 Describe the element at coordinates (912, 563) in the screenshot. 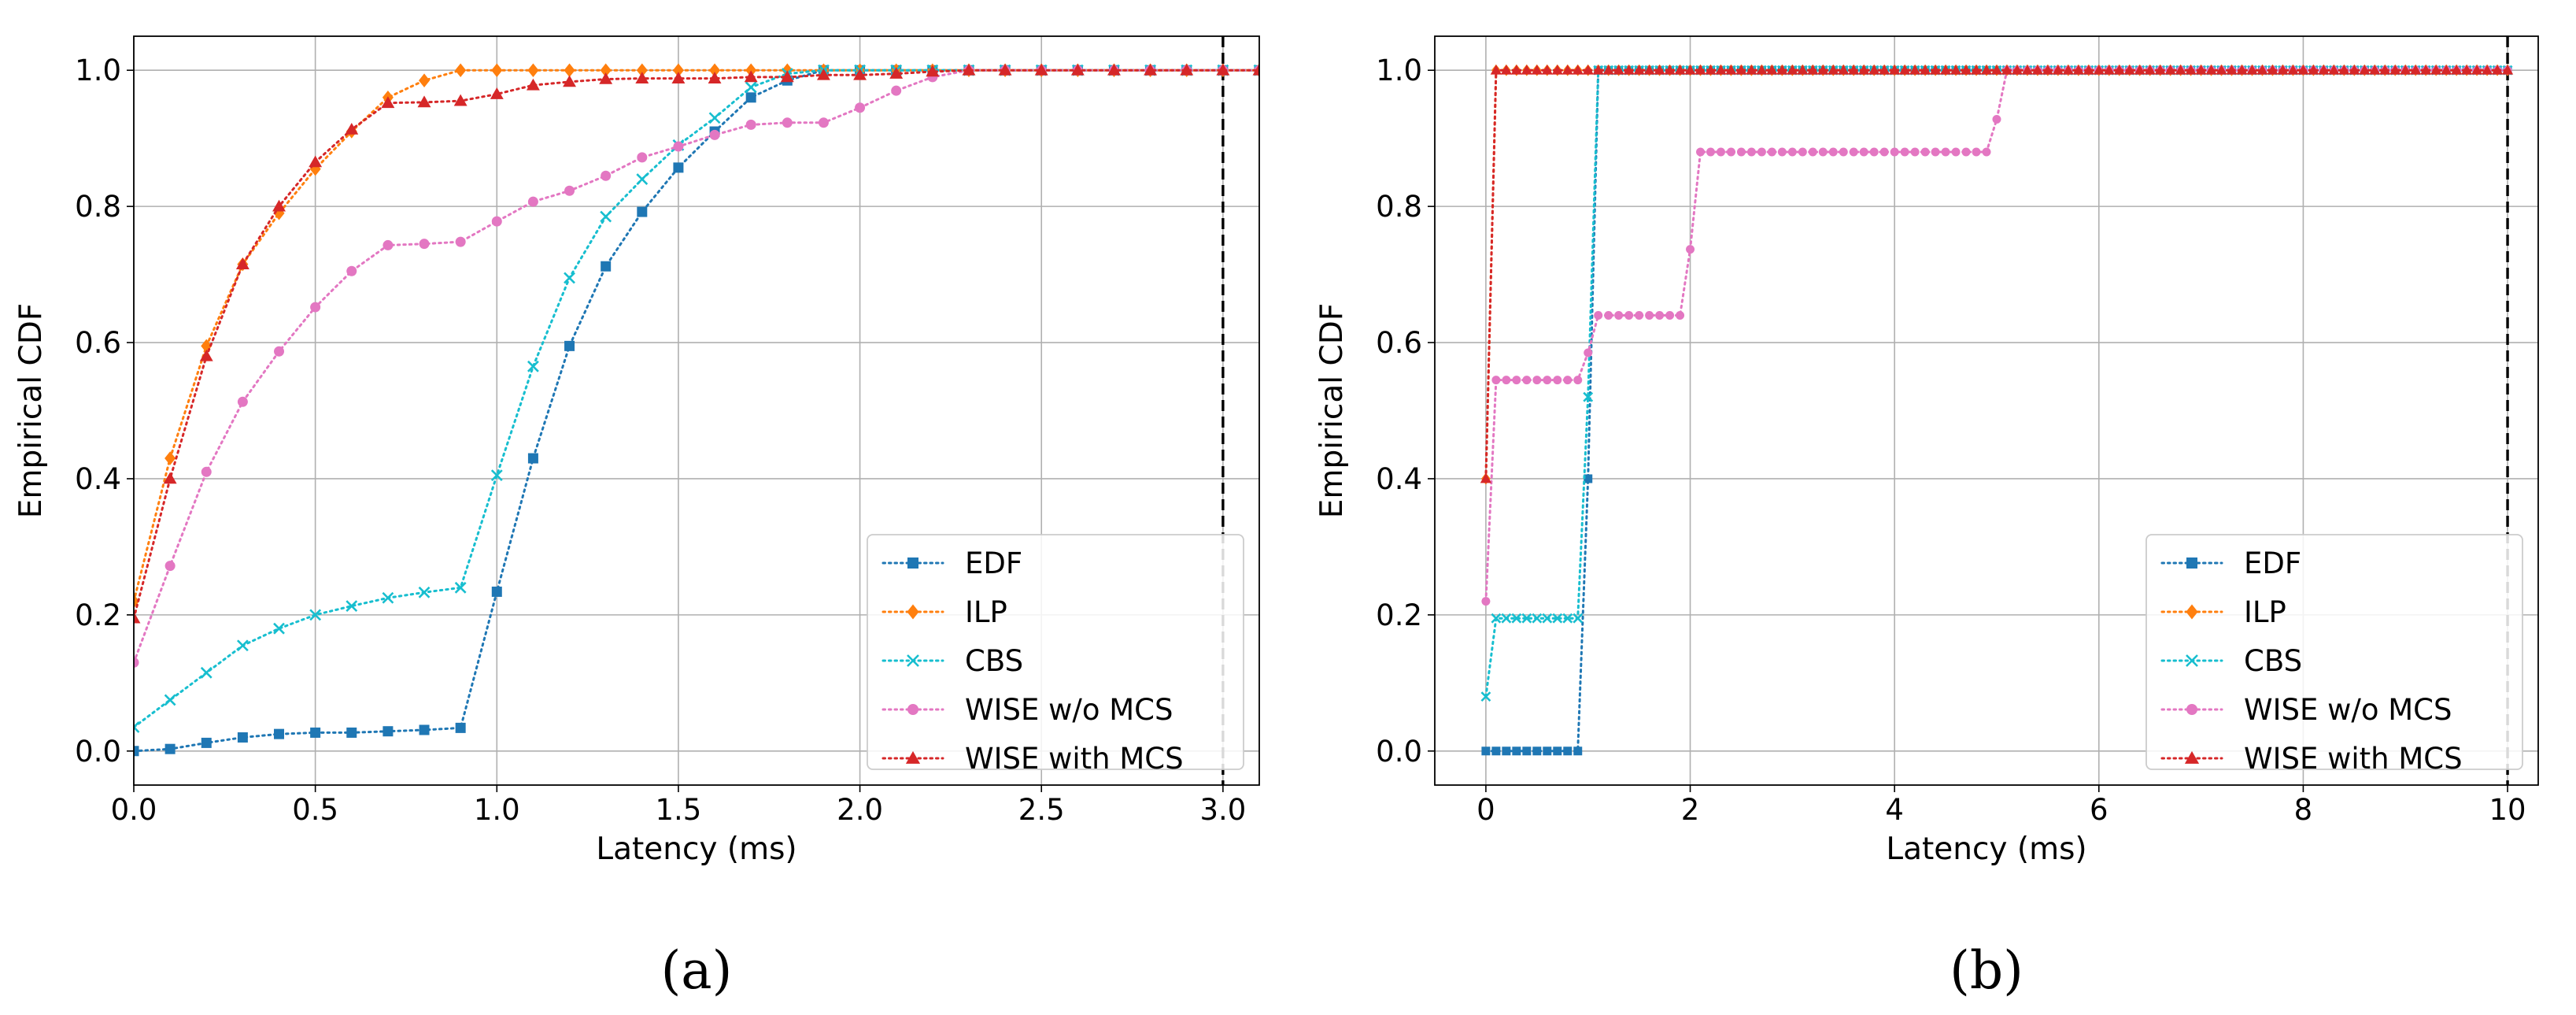

I see `panel-a-legend-edf-marker` at that location.